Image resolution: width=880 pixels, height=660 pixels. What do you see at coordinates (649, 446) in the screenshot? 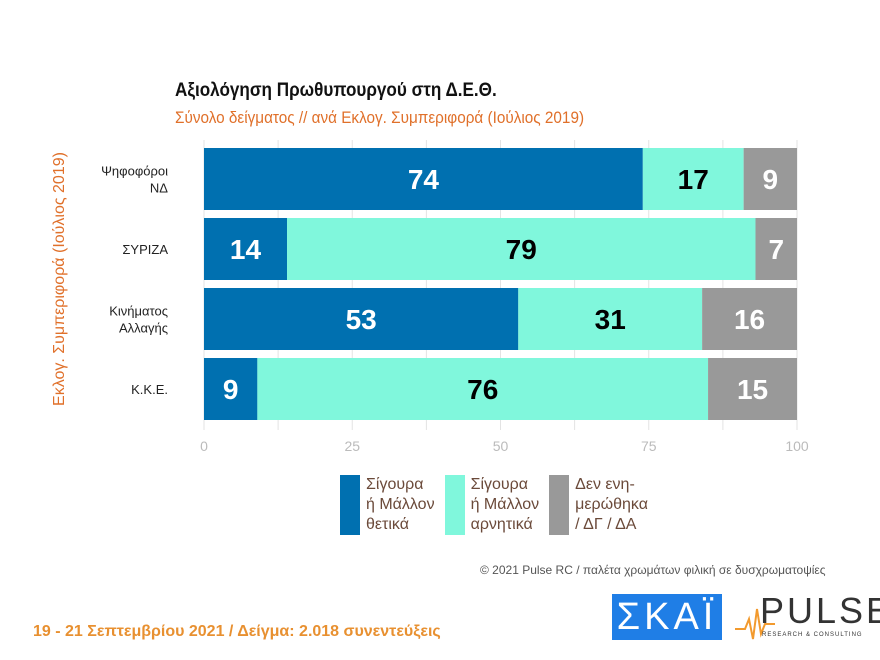
I see `x-tick-label: 75` at bounding box center [649, 446].